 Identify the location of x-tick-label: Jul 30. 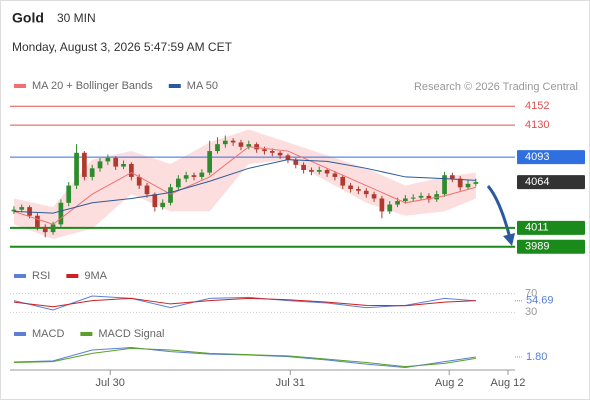
(110, 383).